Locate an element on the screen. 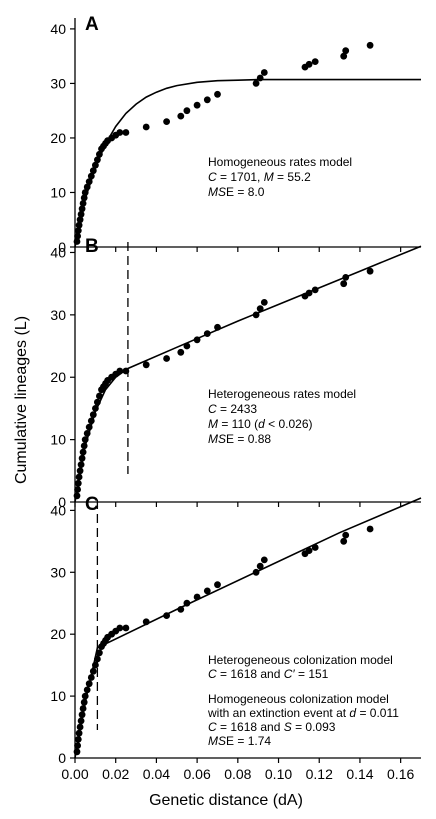  x-axis-title: Genetic distance (dA) is located at coordinates (226, 800).